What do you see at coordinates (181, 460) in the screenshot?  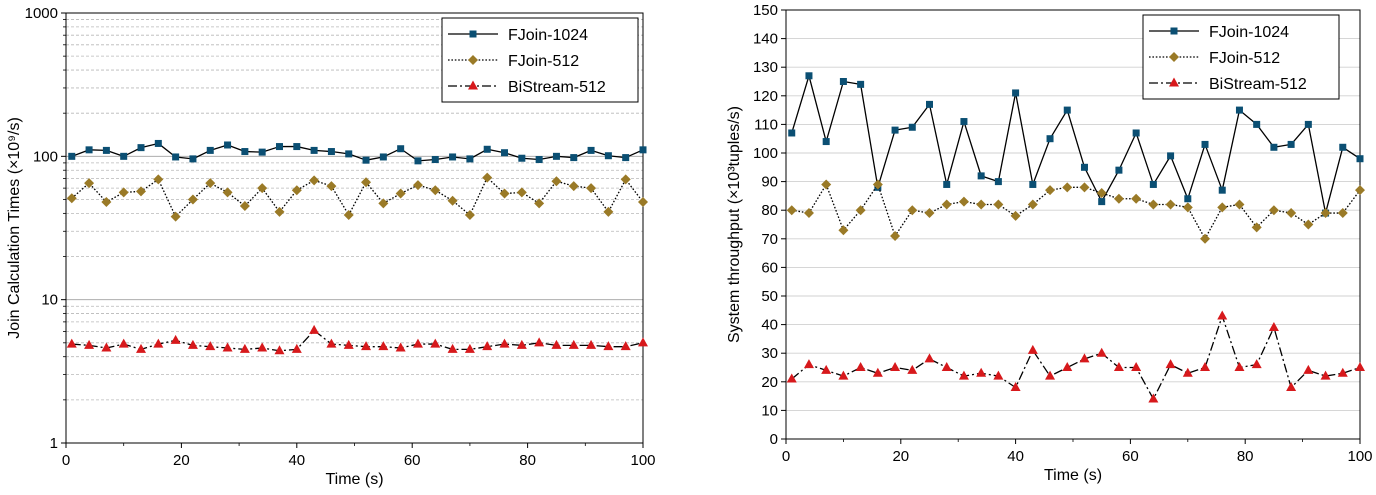 I see `x-tick-label: 20` at bounding box center [181, 460].